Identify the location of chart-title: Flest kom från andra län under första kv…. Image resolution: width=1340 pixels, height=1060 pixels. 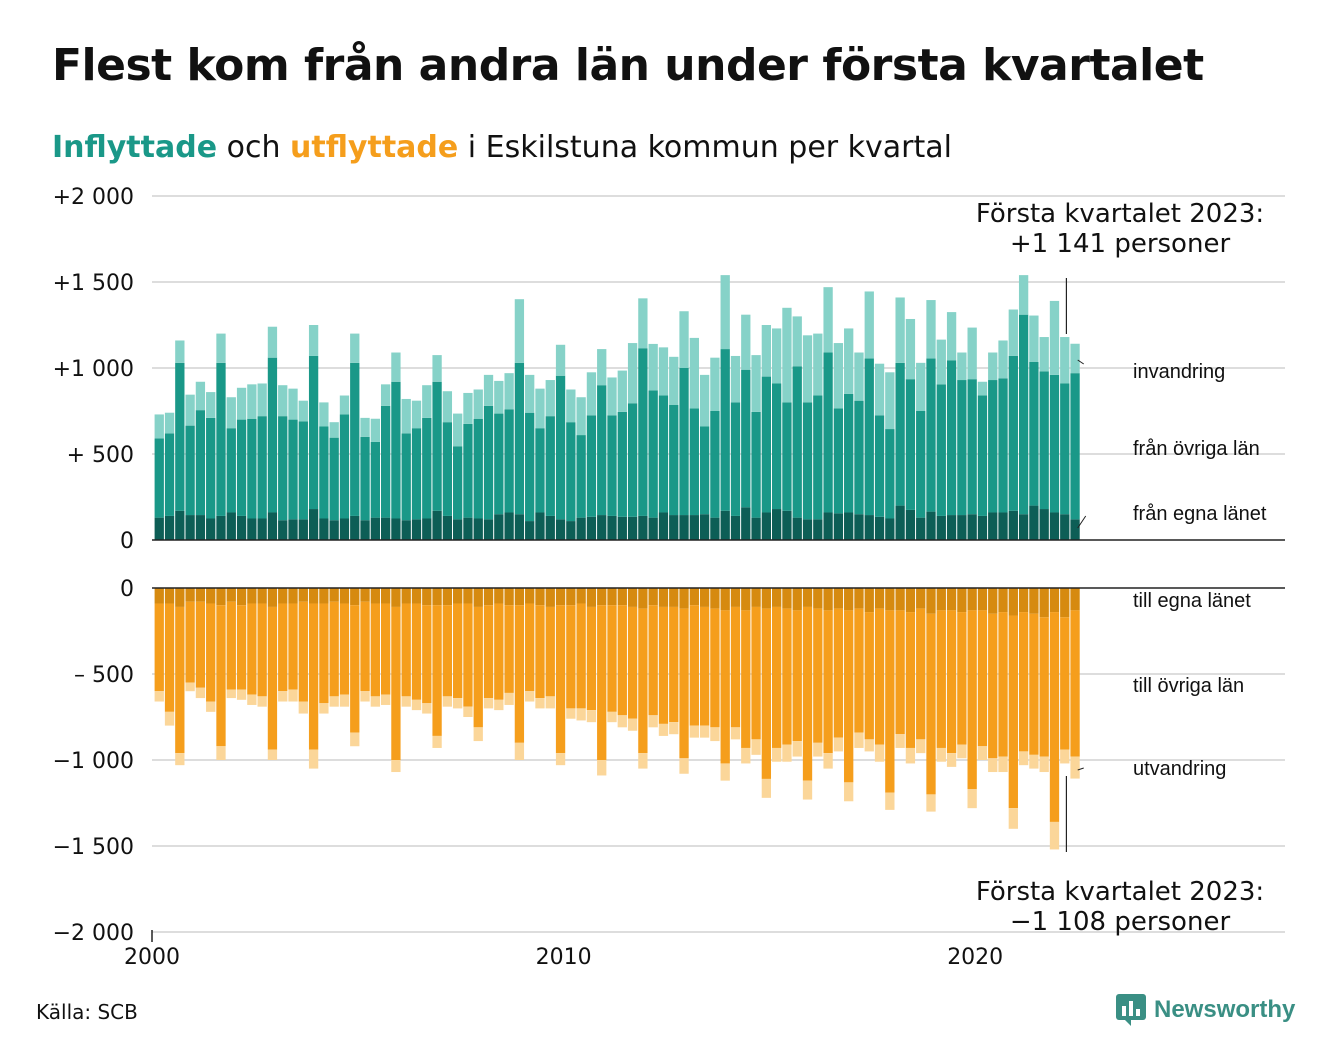
(628, 65).